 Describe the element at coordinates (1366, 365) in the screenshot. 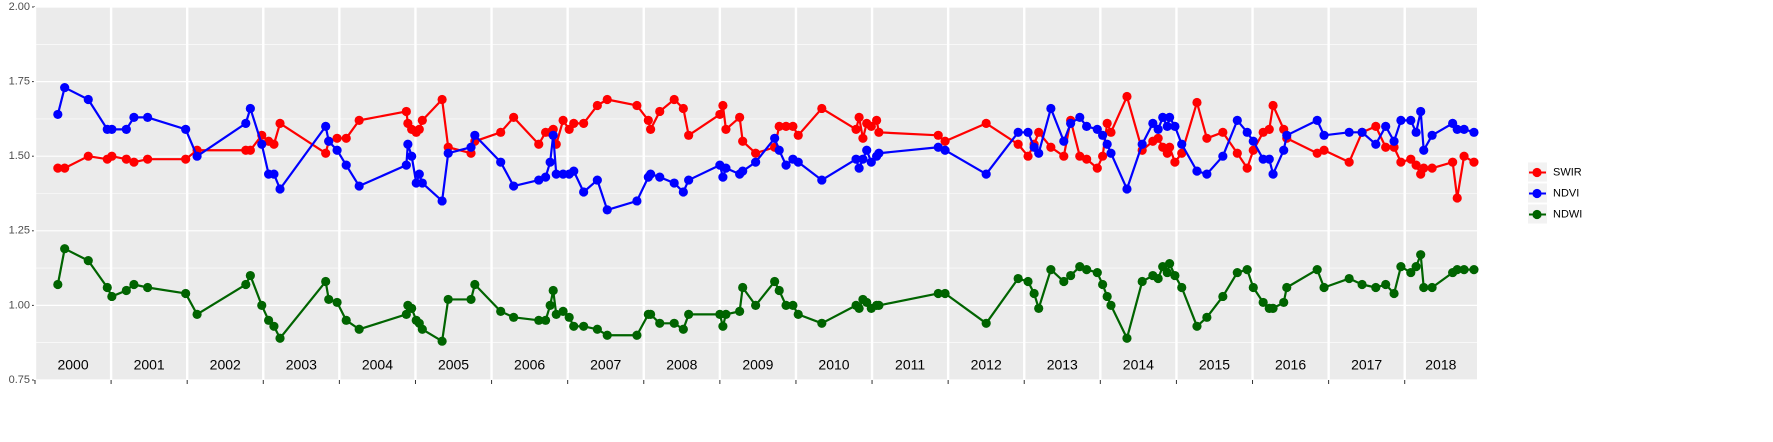

I see `year-label: 2017` at that location.